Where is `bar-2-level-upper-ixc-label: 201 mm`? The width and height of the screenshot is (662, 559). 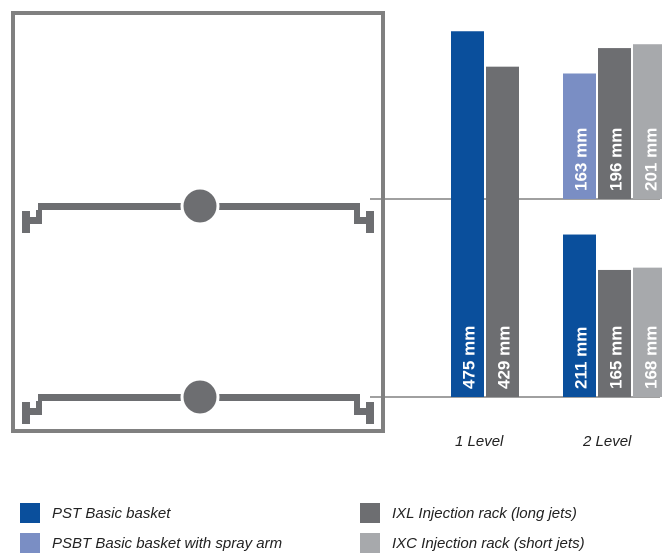
bar-2-level-upper-ixc-label: 201 mm is located at coordinates (651, 159).